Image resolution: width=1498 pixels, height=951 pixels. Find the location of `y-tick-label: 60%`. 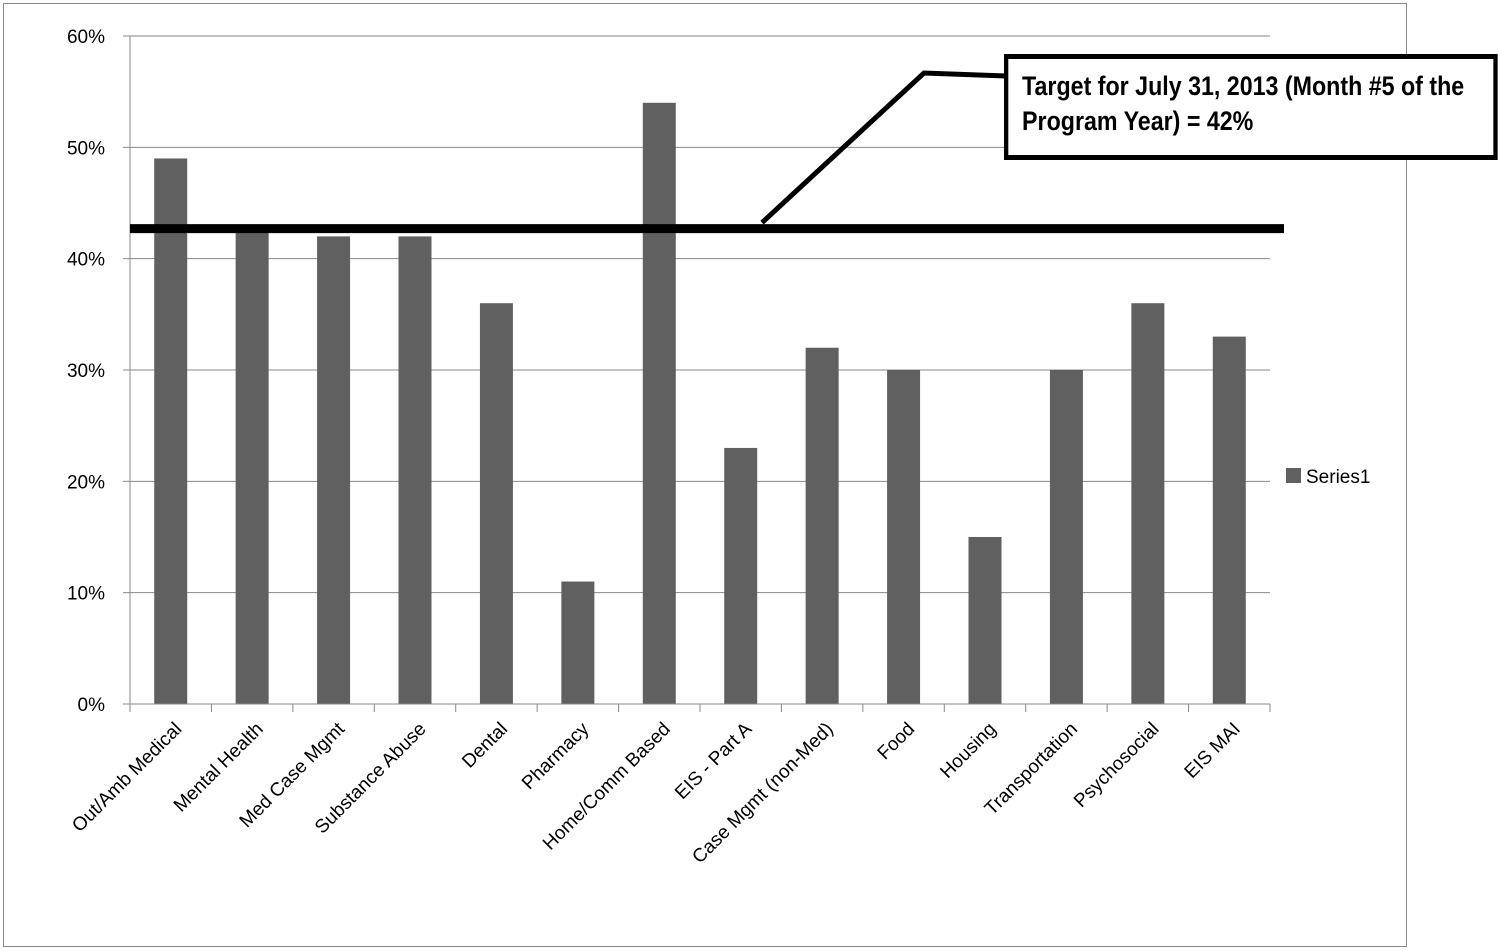

y-tick-label: 60% is located at coordinates (86, 37).